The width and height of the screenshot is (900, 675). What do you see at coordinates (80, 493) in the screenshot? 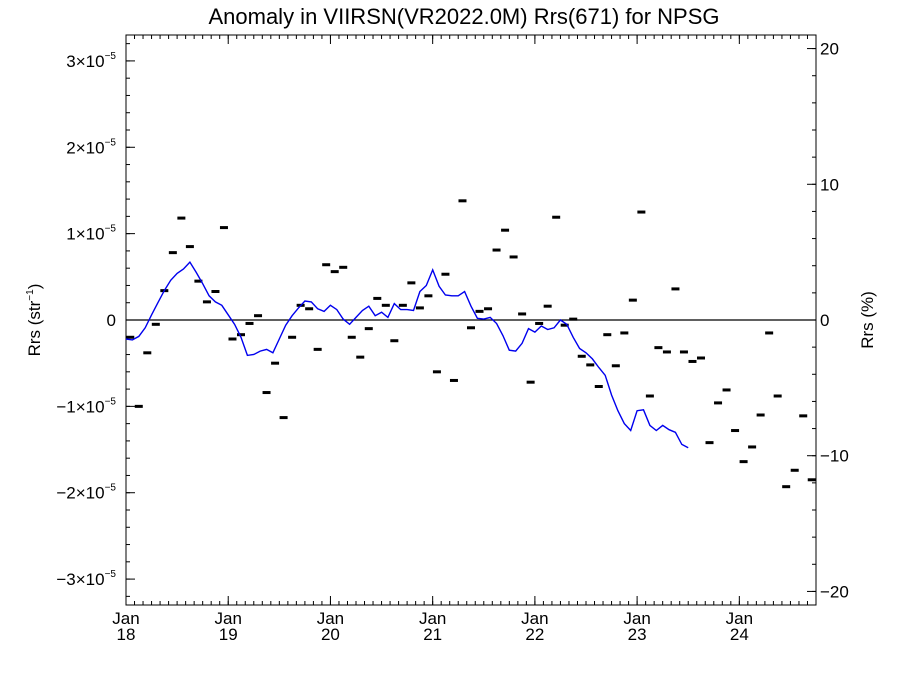
I see `left-tick-mantissa: −2×10` at bounding box center [80, 493].